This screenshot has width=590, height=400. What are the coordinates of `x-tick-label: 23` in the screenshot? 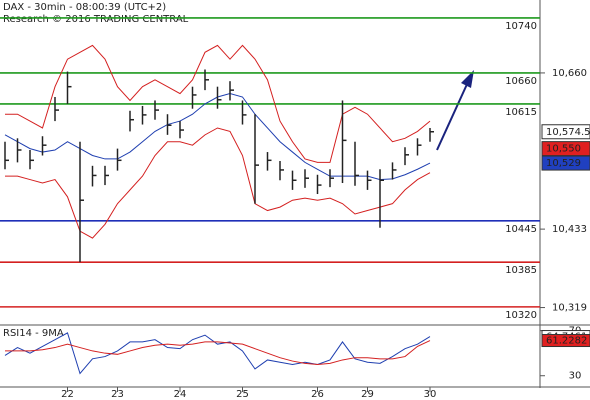 It's located at (117, 394).